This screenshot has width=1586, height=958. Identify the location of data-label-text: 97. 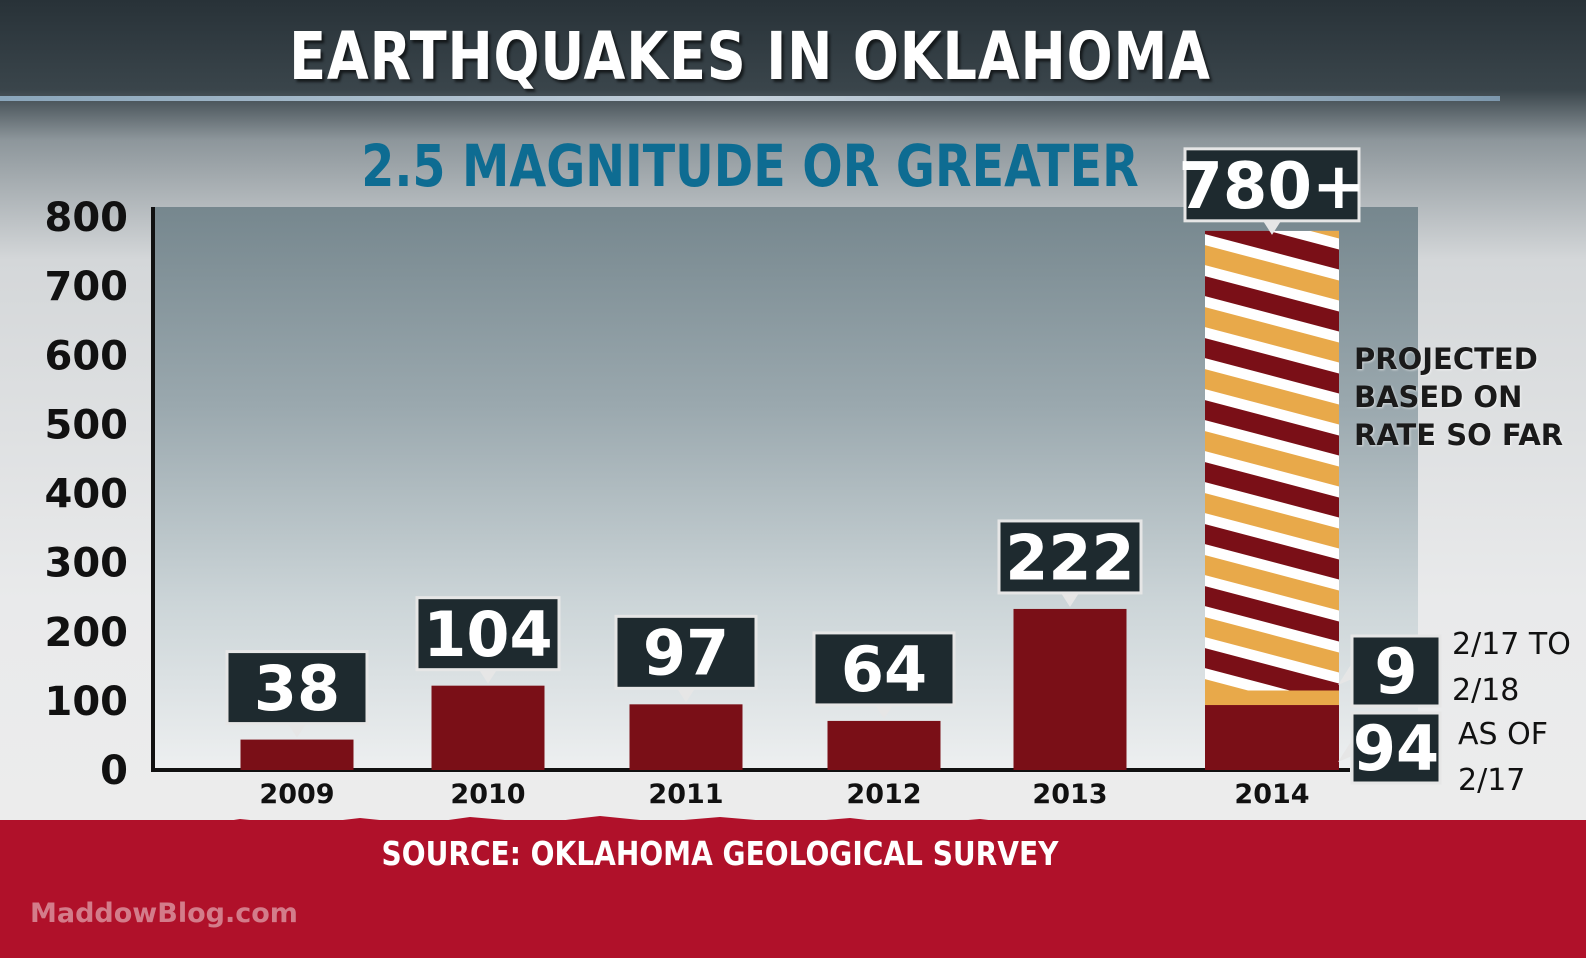
(686, 653).